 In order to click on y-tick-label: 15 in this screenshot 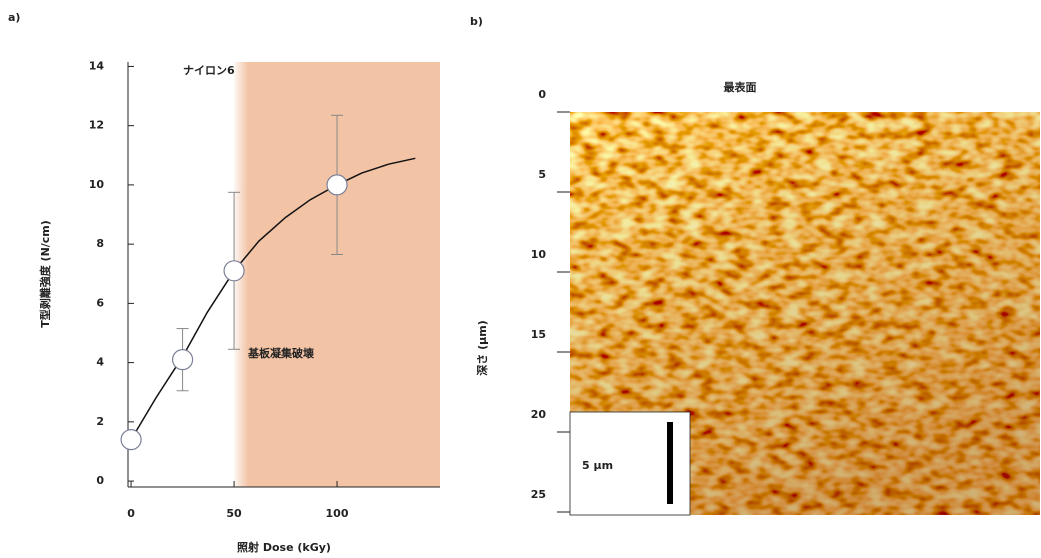, I will do `click(538, 334)`.